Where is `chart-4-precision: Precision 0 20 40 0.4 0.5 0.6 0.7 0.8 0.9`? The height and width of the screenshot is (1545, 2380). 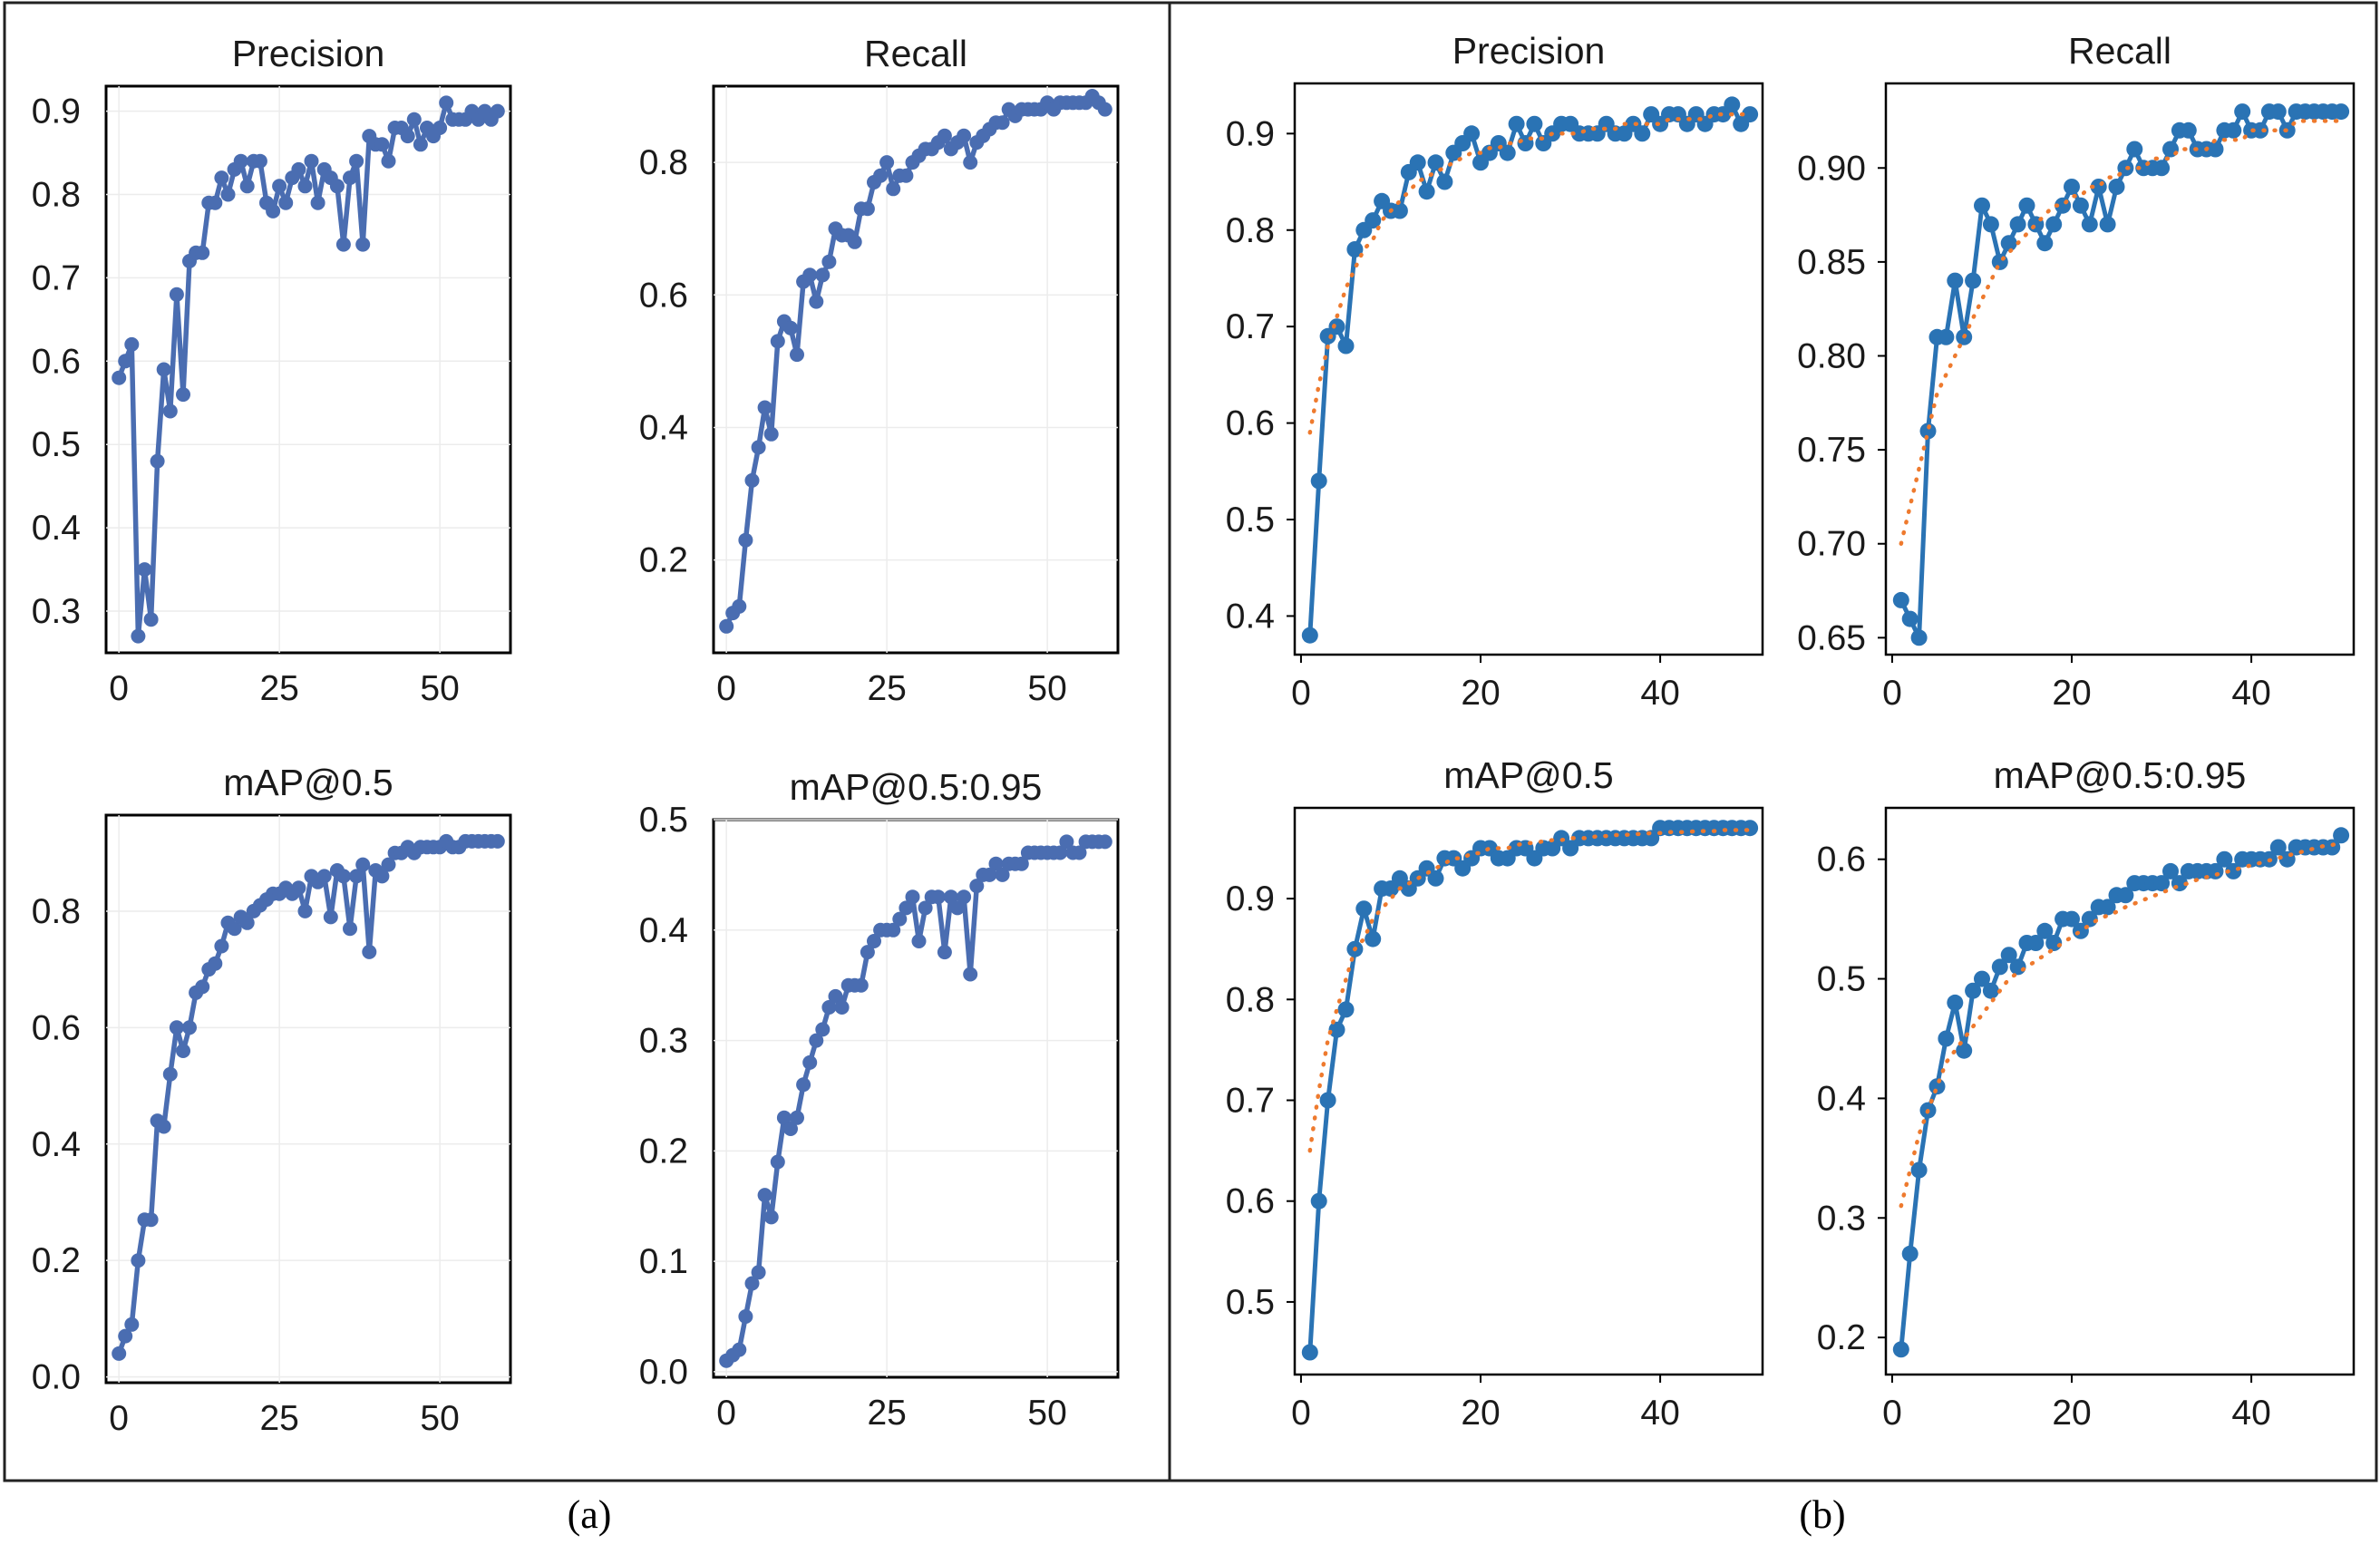 chart-4-precision: Precision 0 20 40 0.4 0.5 0.6 0.7 0.8 0.9 is located at coordinates (1495, 371).